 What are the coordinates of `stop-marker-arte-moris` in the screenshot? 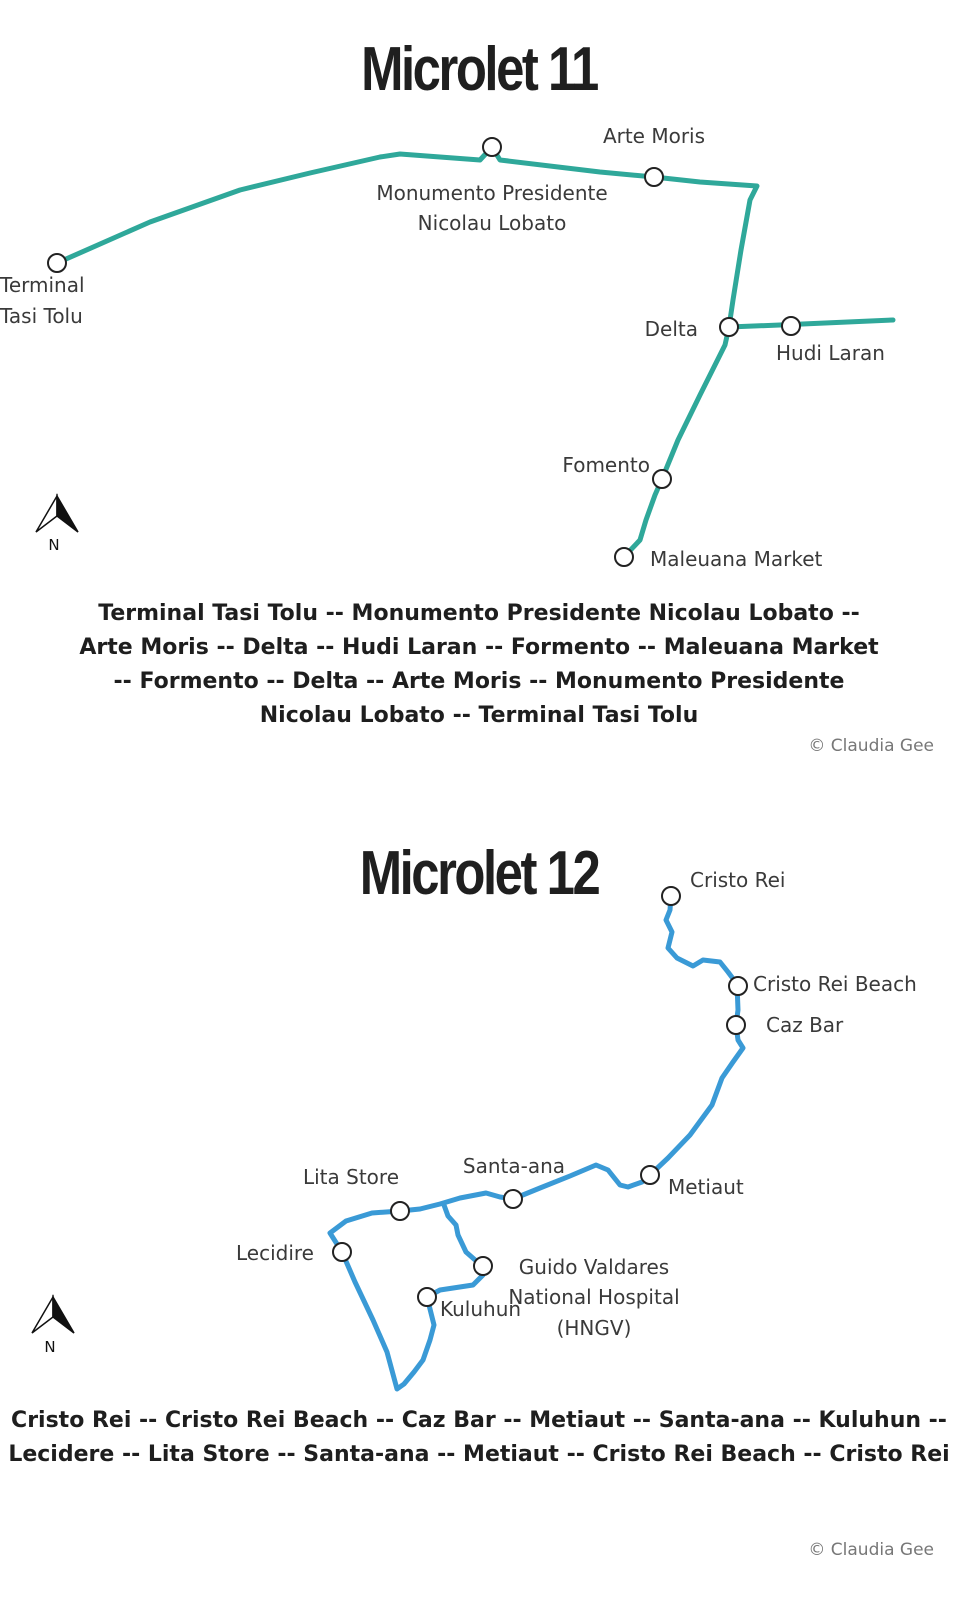 It's located at (654, 177).